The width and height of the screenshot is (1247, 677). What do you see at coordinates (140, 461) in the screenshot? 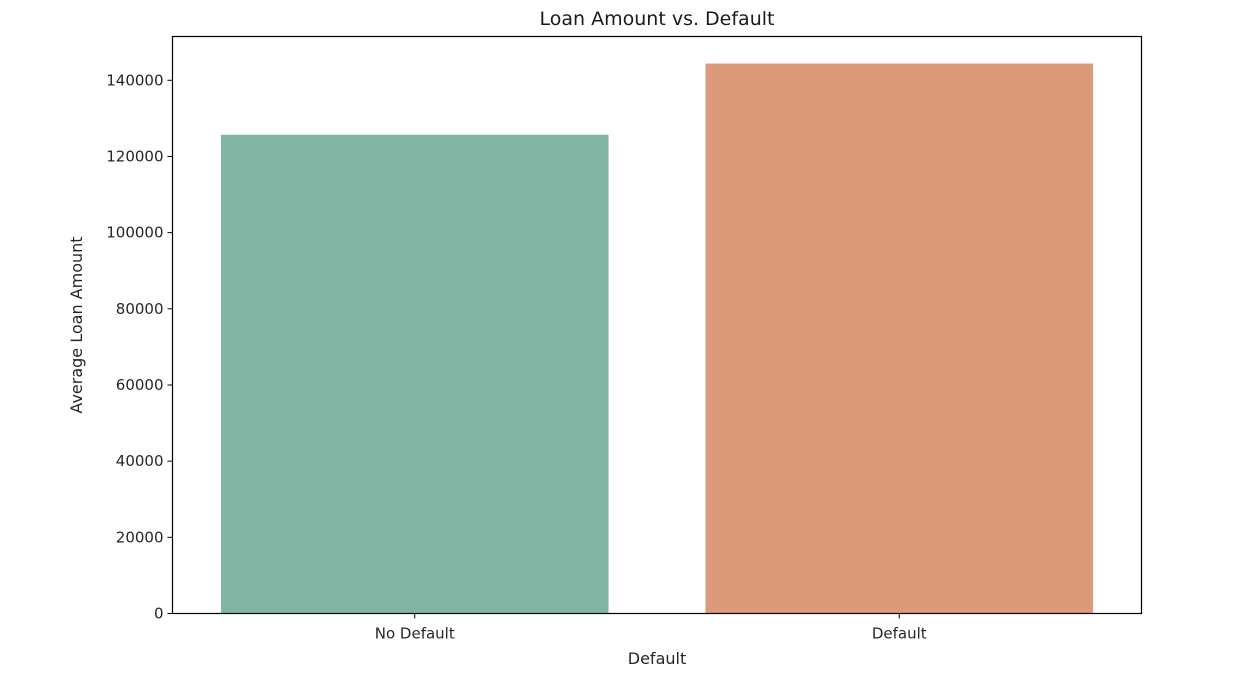
I see `y-tick-label: 40000` at bounding box center [140, 461].